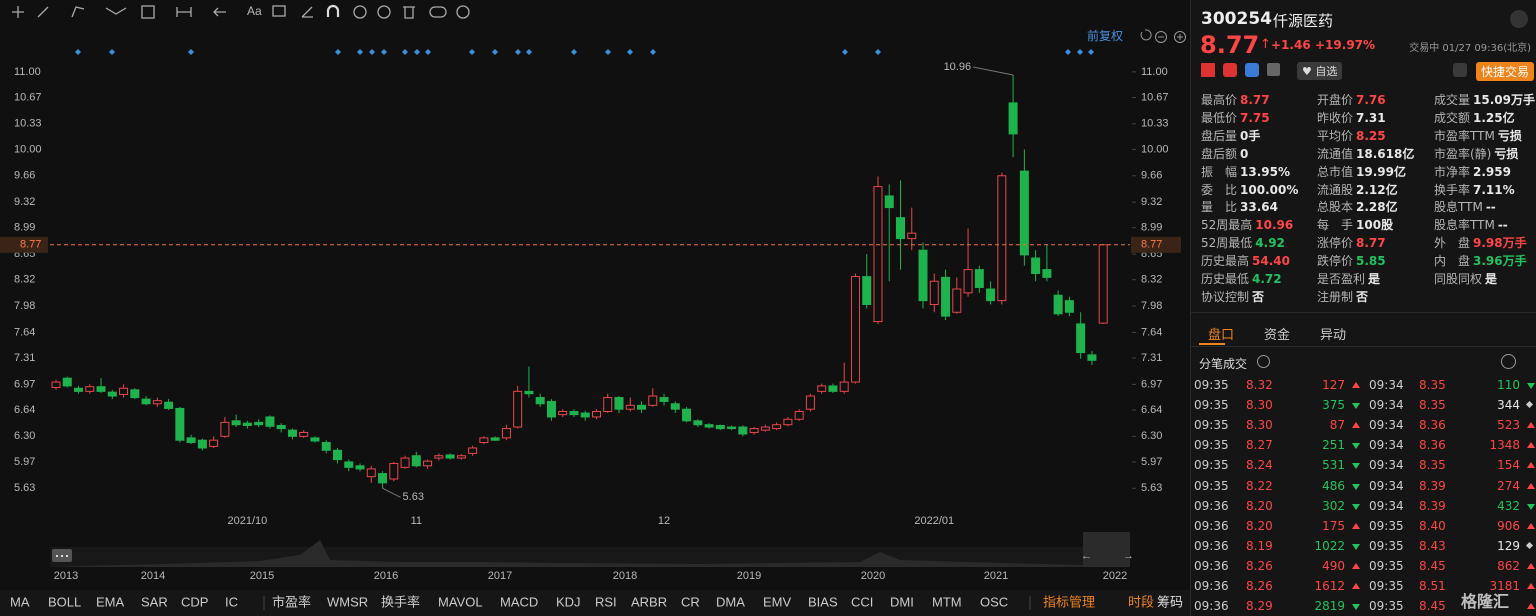  What do you see at coordinates (690, 601) in the screenshot?
I see `indicator-tab: CR` at bounding box center [690, 601].